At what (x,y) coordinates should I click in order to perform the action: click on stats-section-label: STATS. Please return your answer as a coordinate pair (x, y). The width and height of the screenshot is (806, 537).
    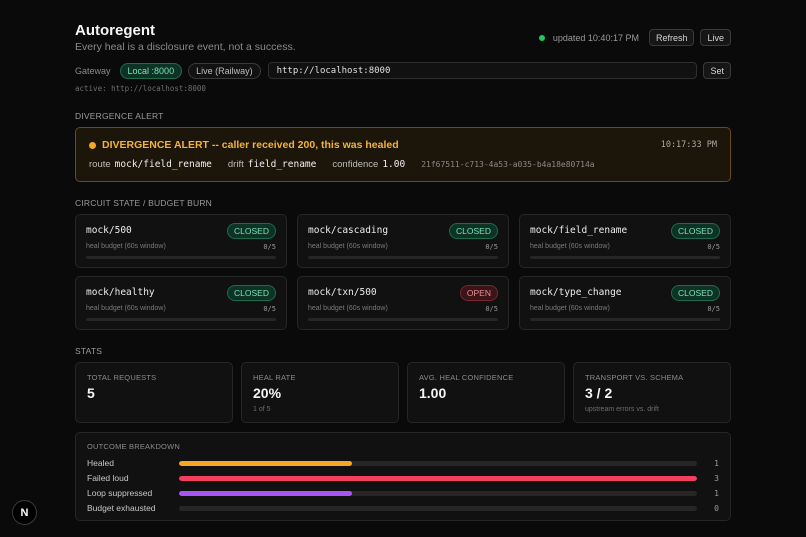
    Looking at the image, I should click on (89, 351).